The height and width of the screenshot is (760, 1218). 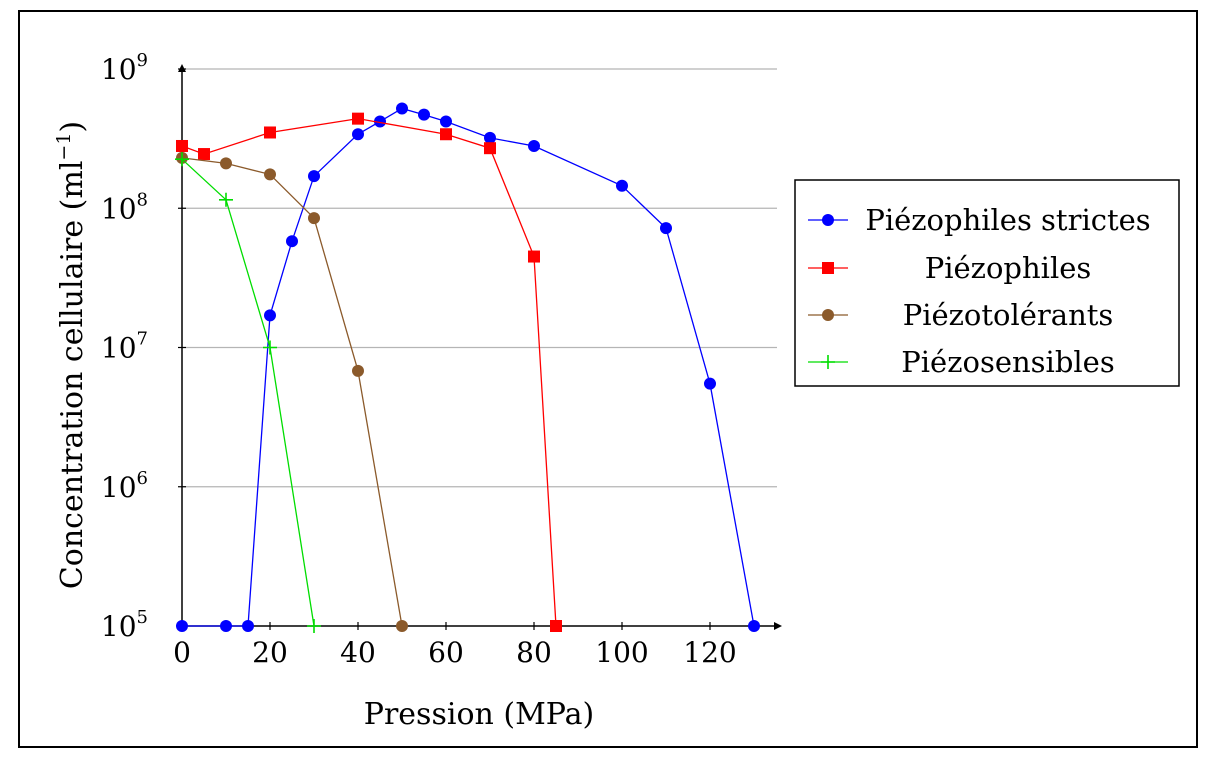 I want to click on x-tick-label: 80, so click(x=534, y=652).